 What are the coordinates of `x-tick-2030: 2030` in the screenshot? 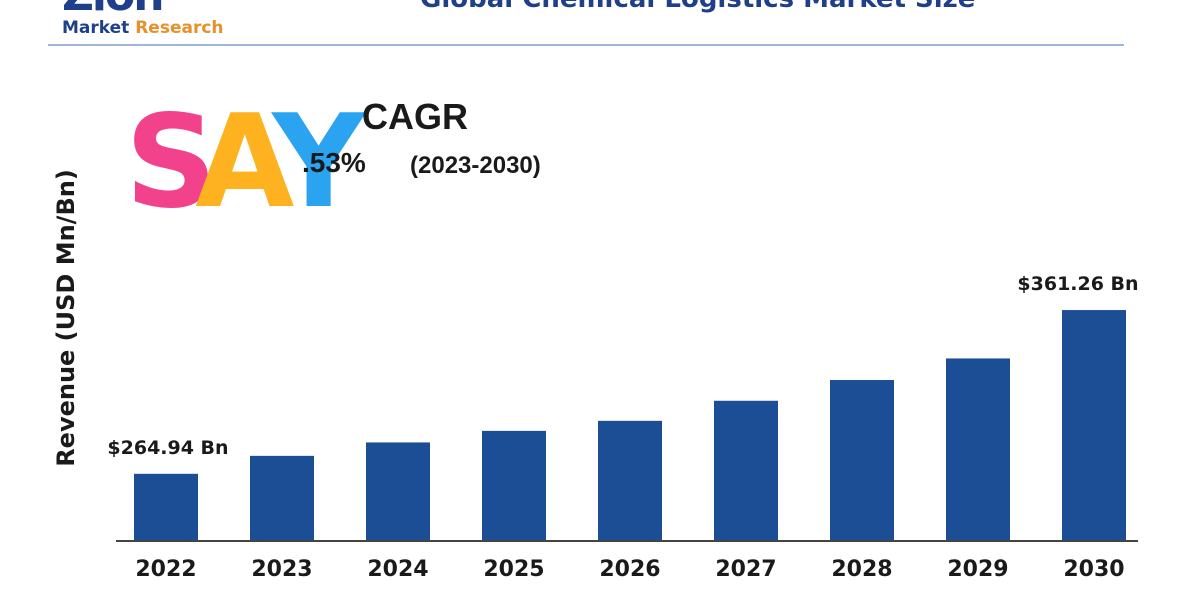 It's located at (1093, 569).